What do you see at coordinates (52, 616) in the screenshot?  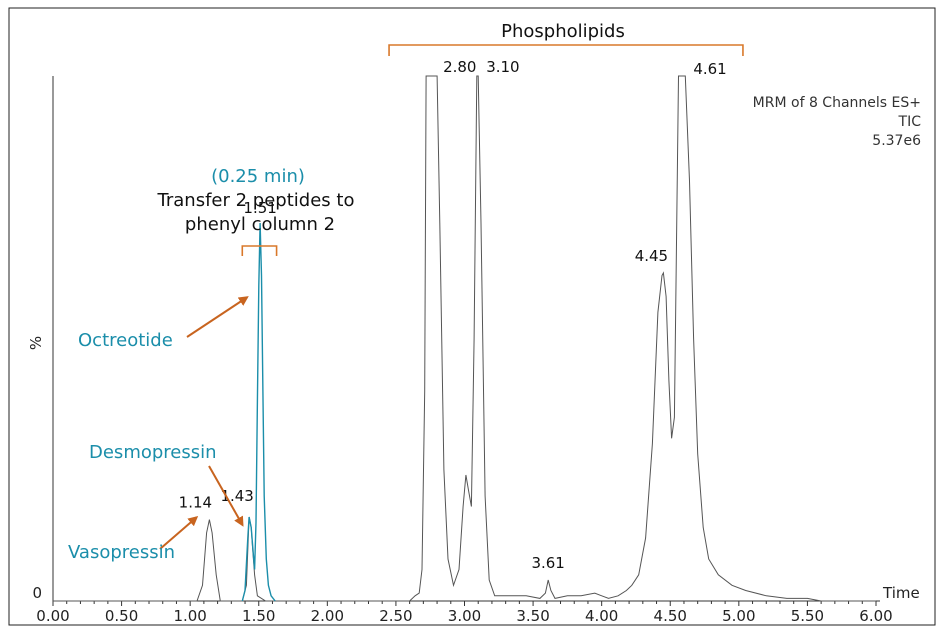 I see `x-tick-label: 0.00` at bounding box center [52, 616].